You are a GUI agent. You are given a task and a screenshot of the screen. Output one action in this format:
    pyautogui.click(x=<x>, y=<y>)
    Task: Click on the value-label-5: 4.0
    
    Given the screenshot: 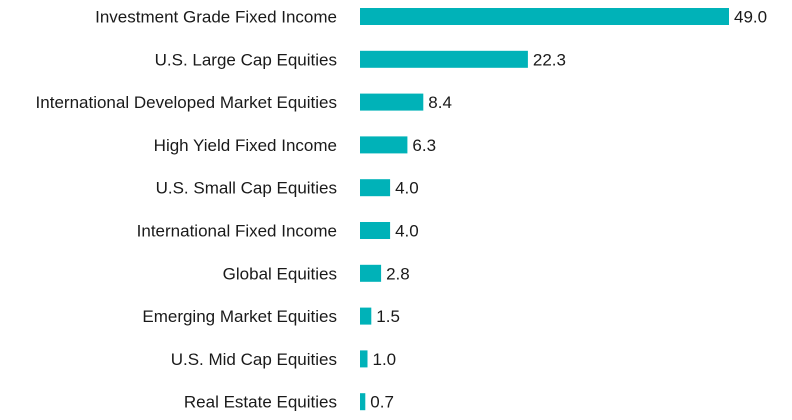 What is the action you would take?
    pyautogui.click(x=407, y=231)
    